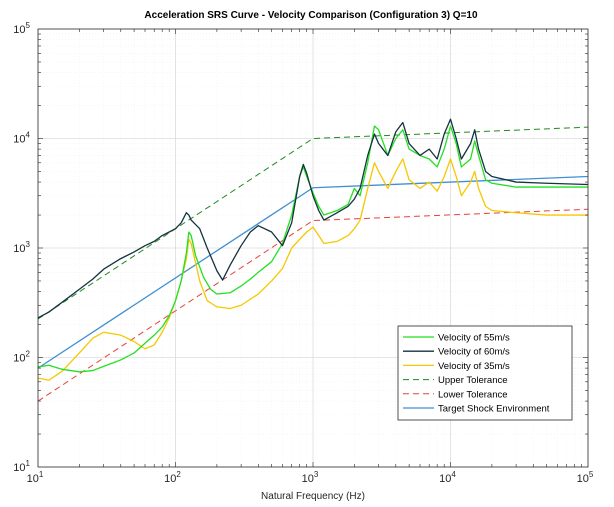 This screenshot has height=507, width=614. I want to click on y-tick-exp: 5, so click(28, 25).